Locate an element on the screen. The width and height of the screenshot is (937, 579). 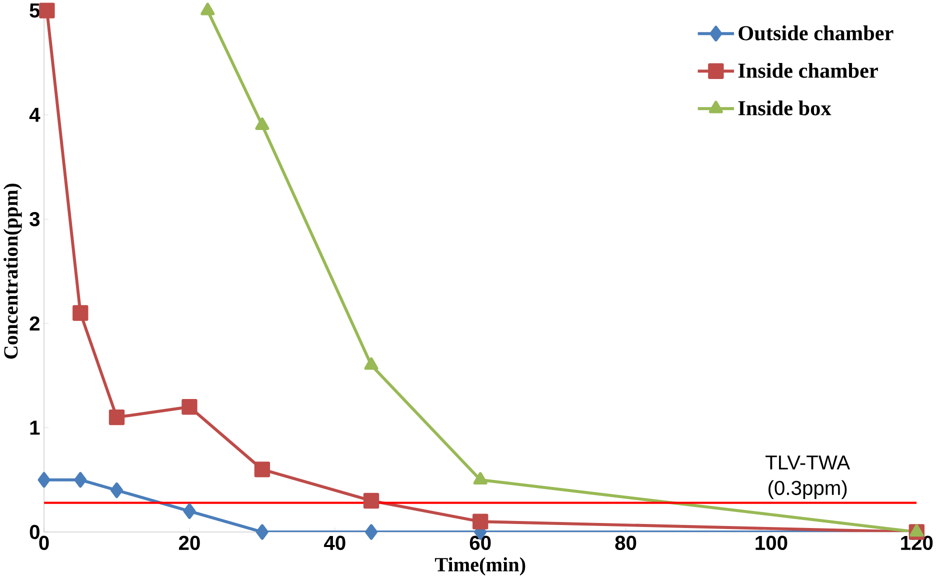
ref-line-label: TLV-TWA (0.3ppm) is located at coordinates (808, 478).